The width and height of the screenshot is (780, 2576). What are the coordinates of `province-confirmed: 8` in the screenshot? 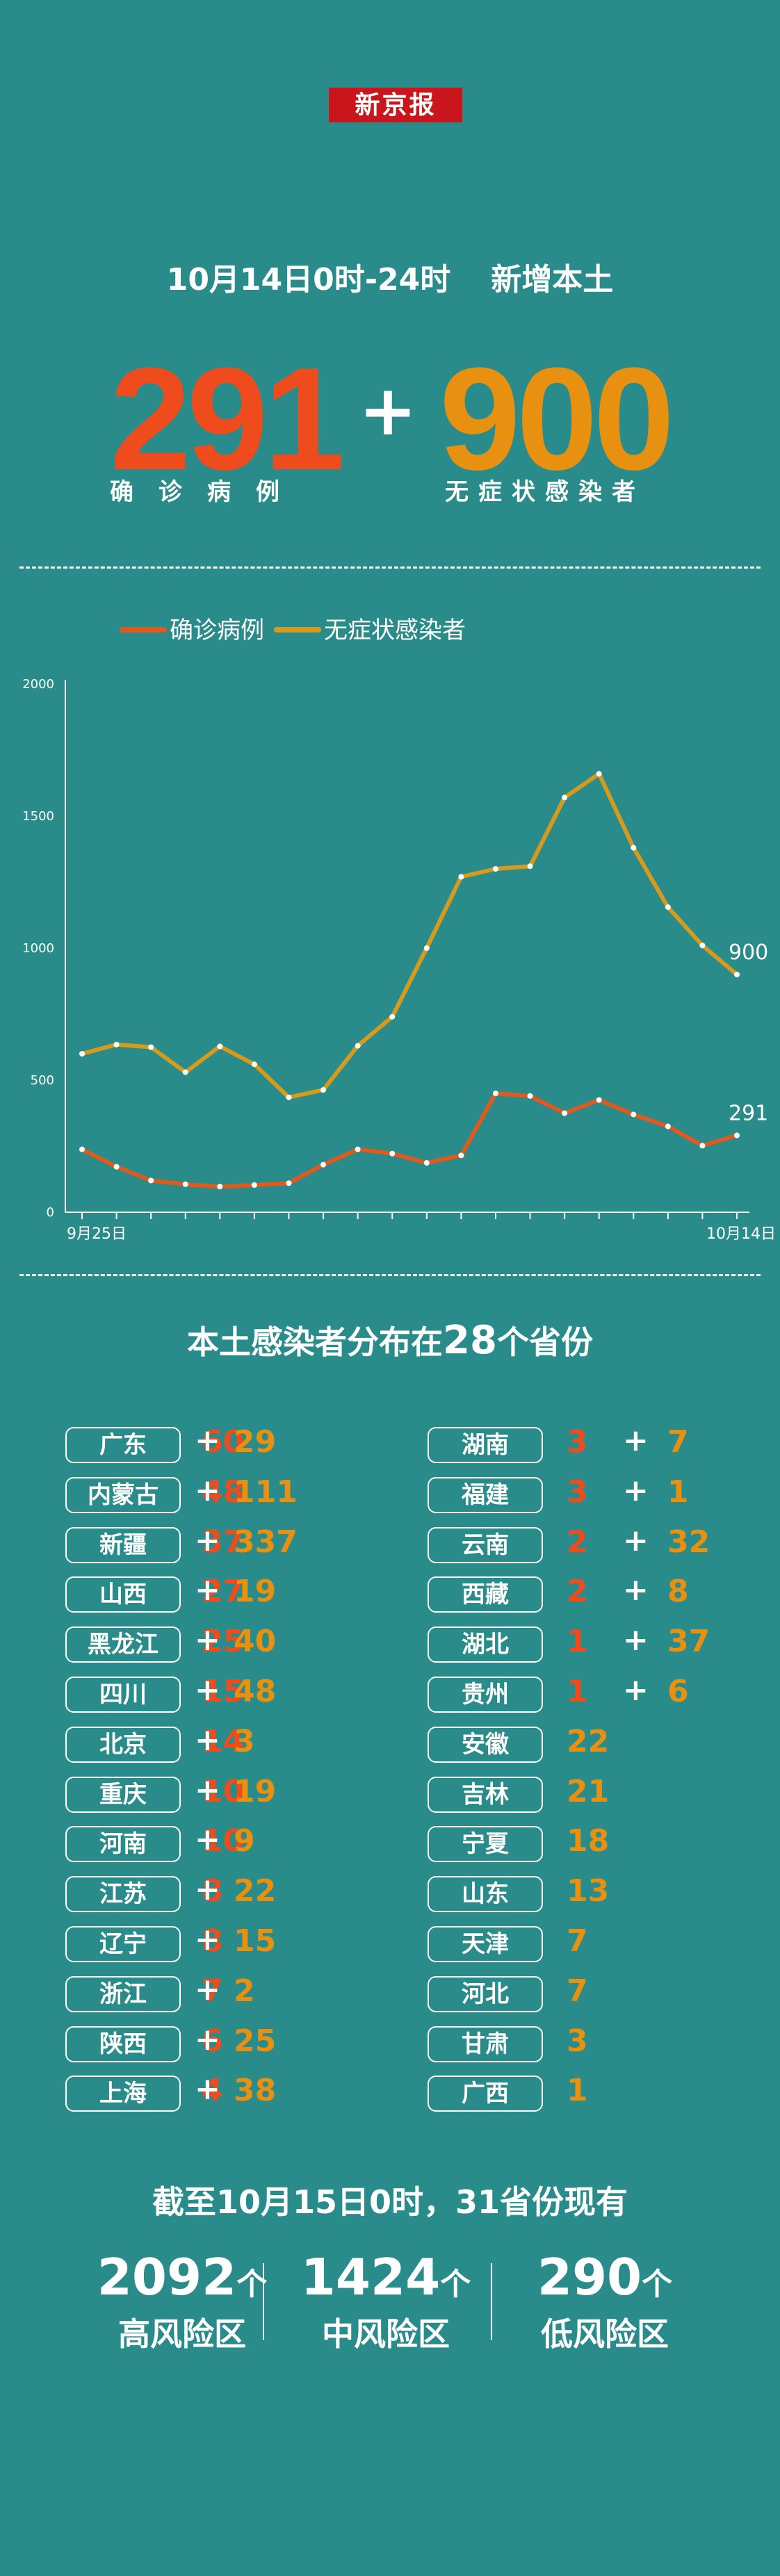 It's located at (212, 1941).